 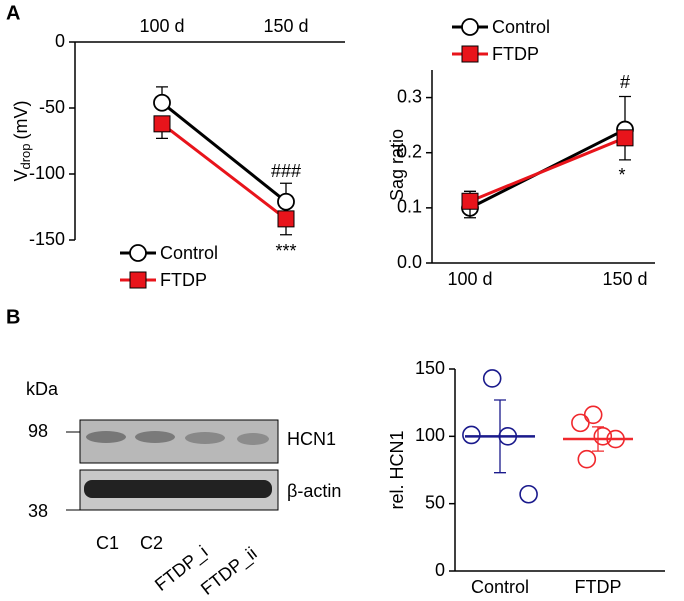 I want to click on y-tick-label: 100, so click(x=430, y=435).